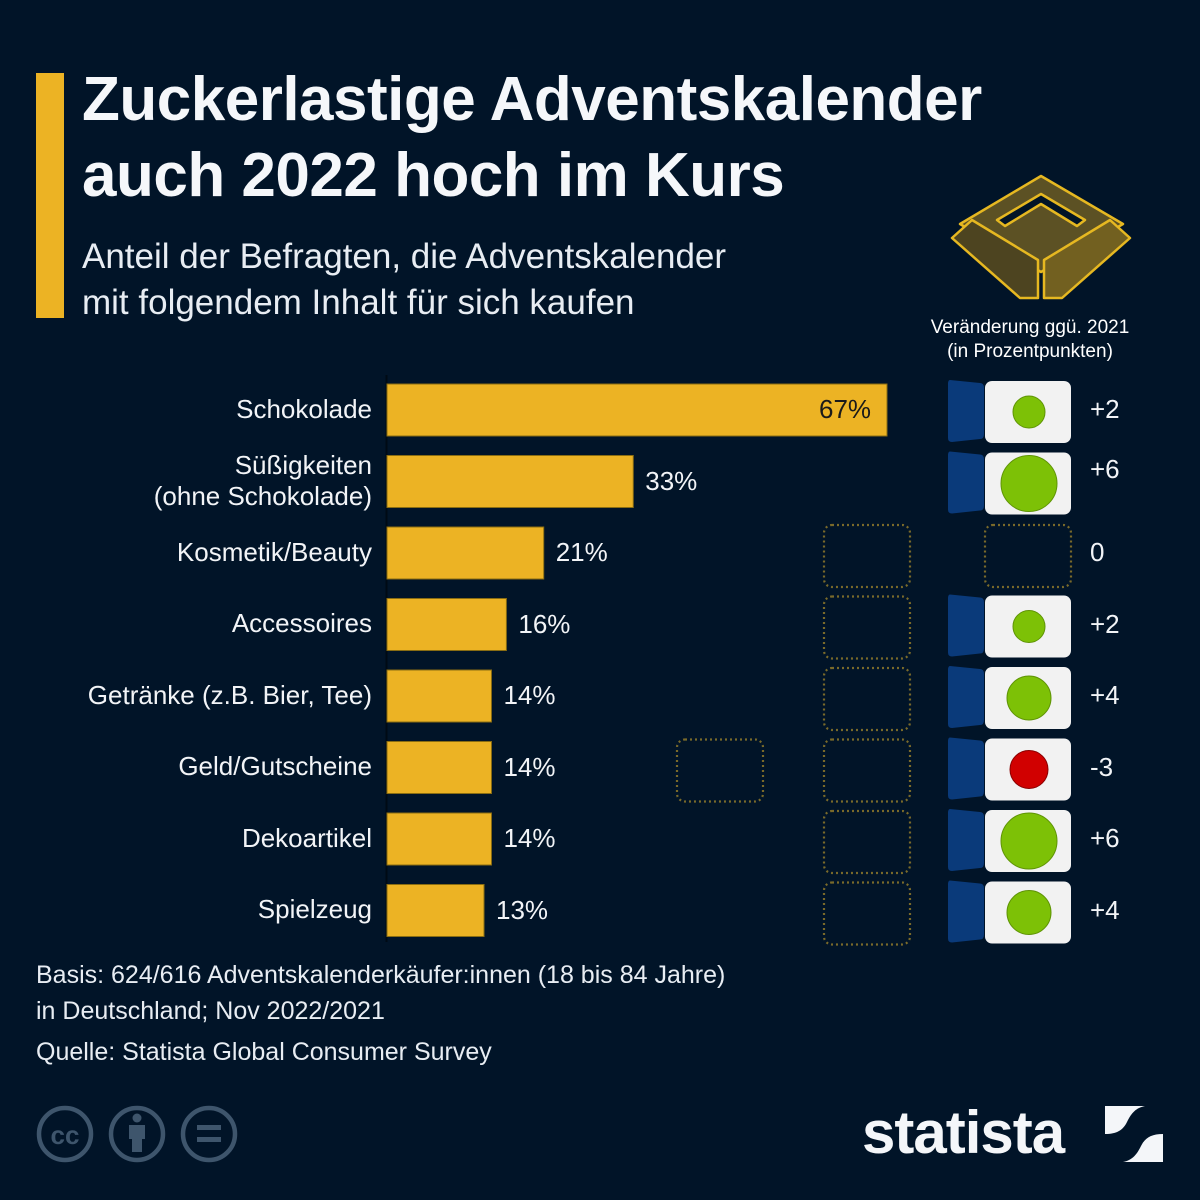 The height and width of the screenshot is (1200, 1200). Describe the element at coordinates (671, 480) in the screenshot. I see `value-label: 33%` at that location.